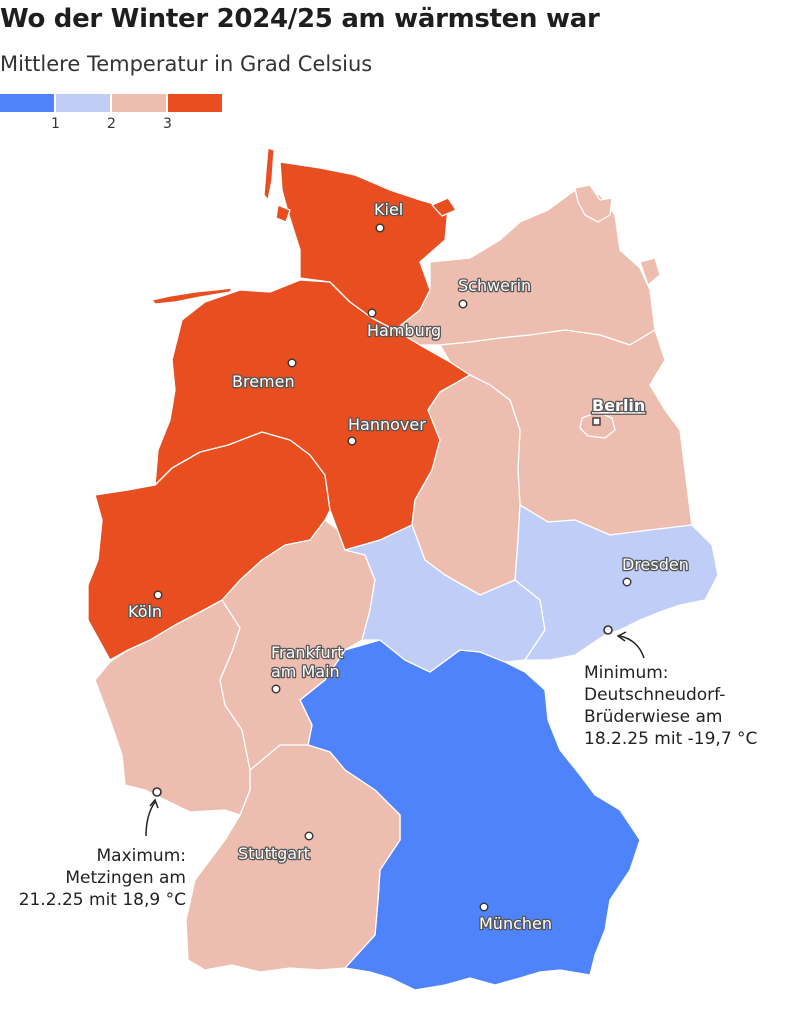 The width and height of the screenshot is (800, 1010). Describe the element at coordinates (102, 900) in the screenshot. I see `maximum-line-3: 21.2.25 mit 18,9 °C` at that location.